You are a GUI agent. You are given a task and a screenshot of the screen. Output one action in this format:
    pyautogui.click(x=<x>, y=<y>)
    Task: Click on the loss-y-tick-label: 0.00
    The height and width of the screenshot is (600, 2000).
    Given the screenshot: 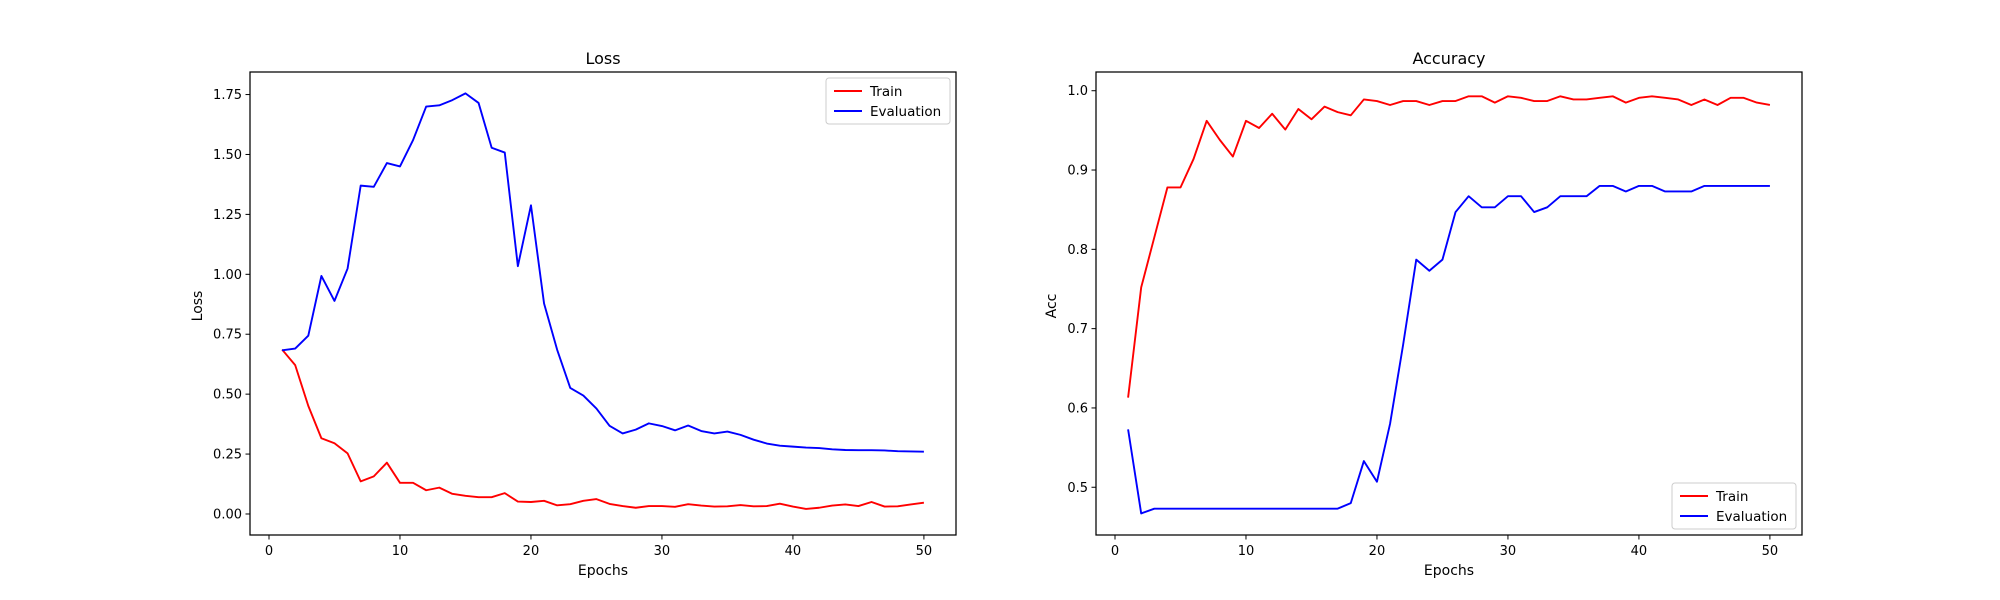 What is the action you would take?
    pyautogui.click(x=227, y=514)
    